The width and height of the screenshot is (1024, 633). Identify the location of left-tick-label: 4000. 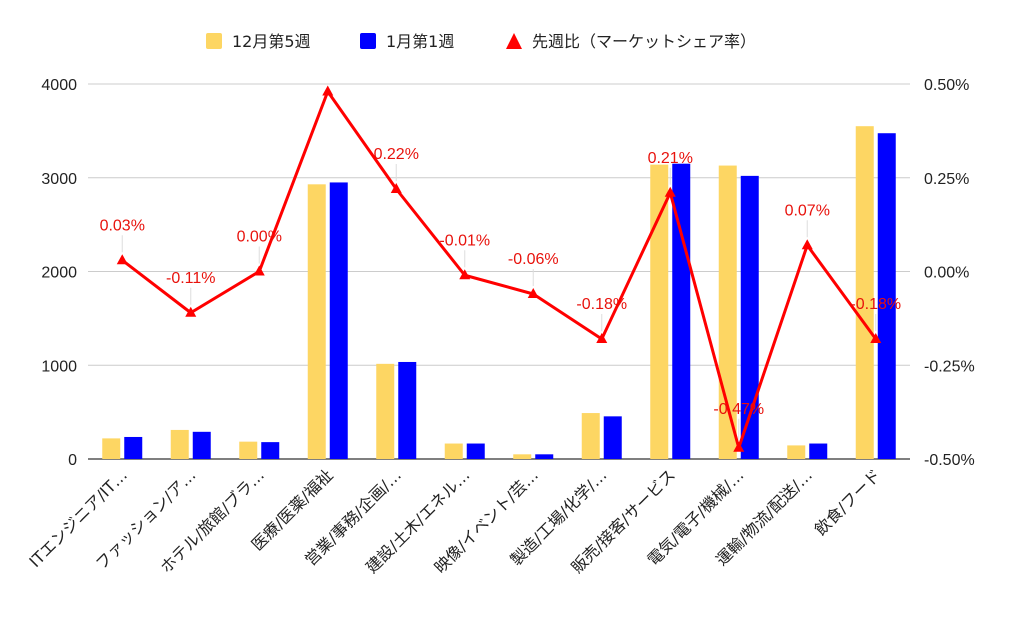
(59, 85).